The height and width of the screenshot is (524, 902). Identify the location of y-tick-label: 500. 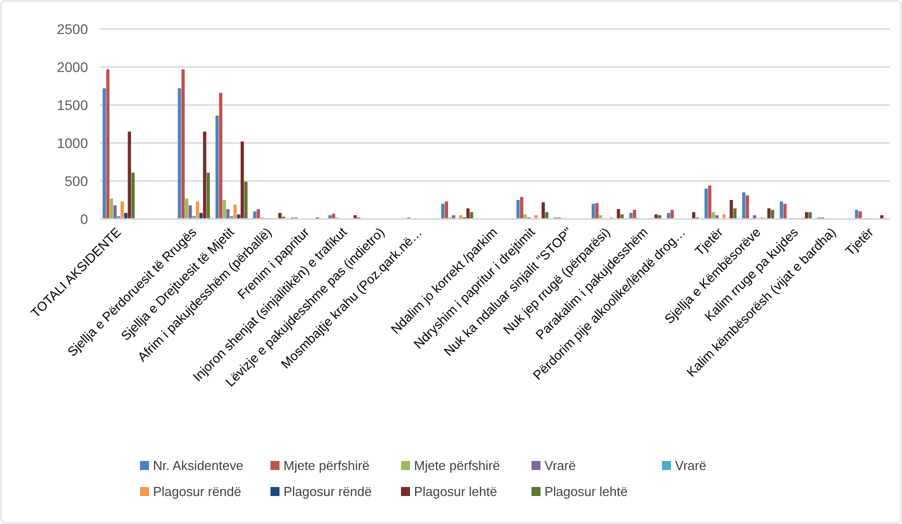
(76, 180).